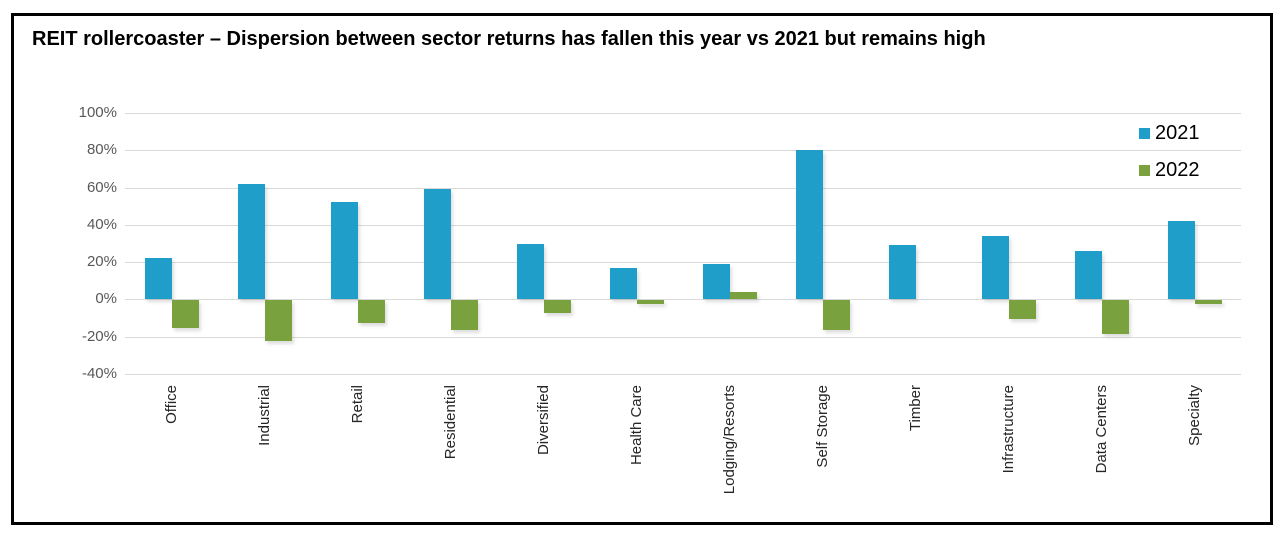  Describe the element at coordinates (1177, 133) in the screenshot. I see `legend-label-2021: 2021` at that location.